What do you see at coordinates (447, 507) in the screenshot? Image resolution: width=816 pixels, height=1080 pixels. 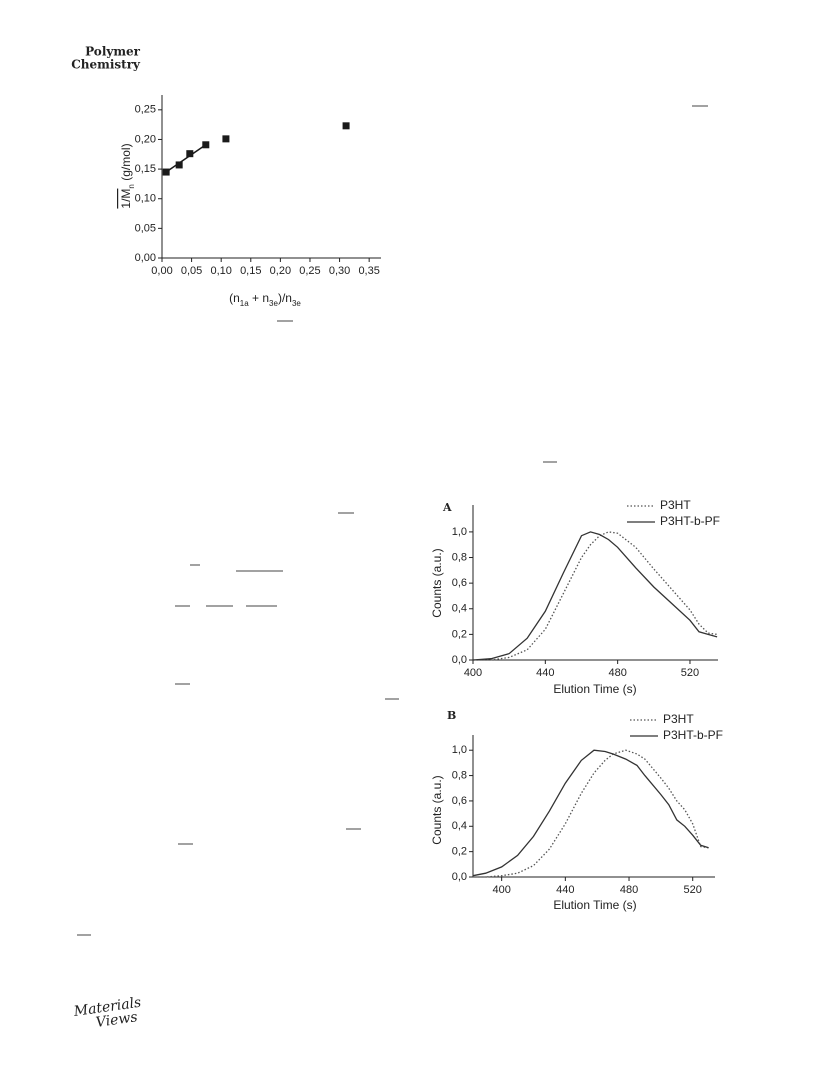 I see `panel-label: A` at bounding box center [447, 507].